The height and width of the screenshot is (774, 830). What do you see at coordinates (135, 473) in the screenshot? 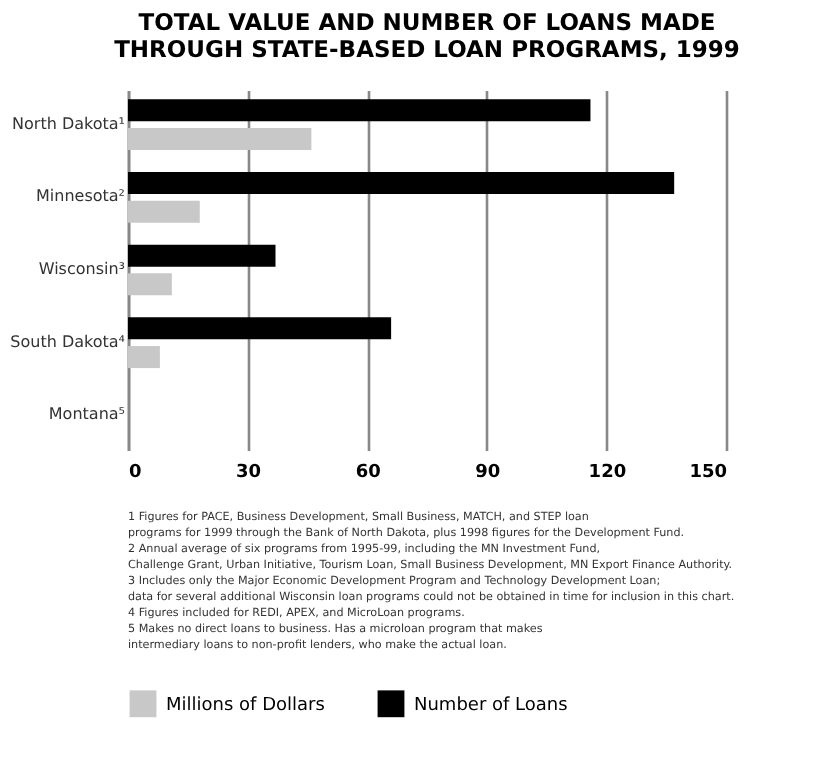
I see `x-tick-label: 0` at bounding box center [135, 473].